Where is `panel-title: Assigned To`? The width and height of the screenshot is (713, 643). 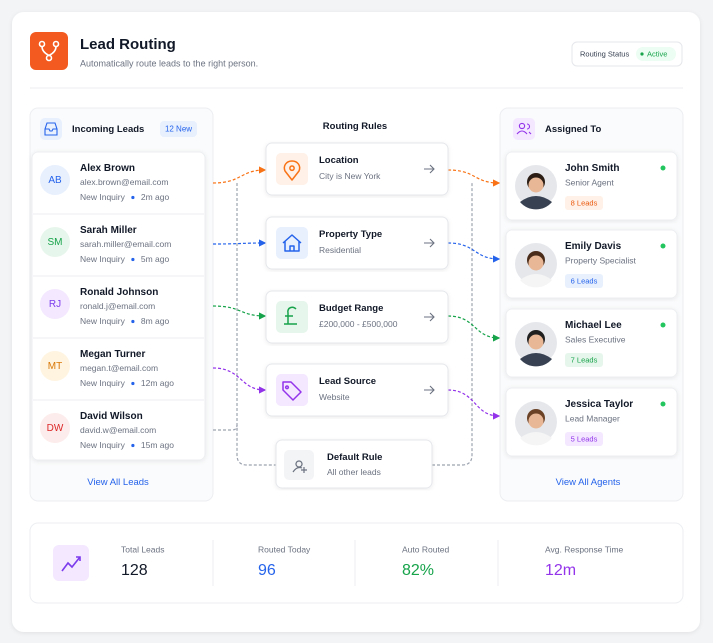 panel-title: Assigned To is located at coordinates (573, 129).